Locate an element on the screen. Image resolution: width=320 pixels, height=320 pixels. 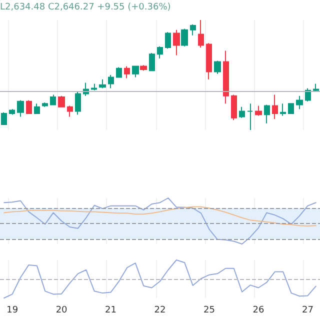
x-tick-label: 22 is located at coordinates (160, 311).